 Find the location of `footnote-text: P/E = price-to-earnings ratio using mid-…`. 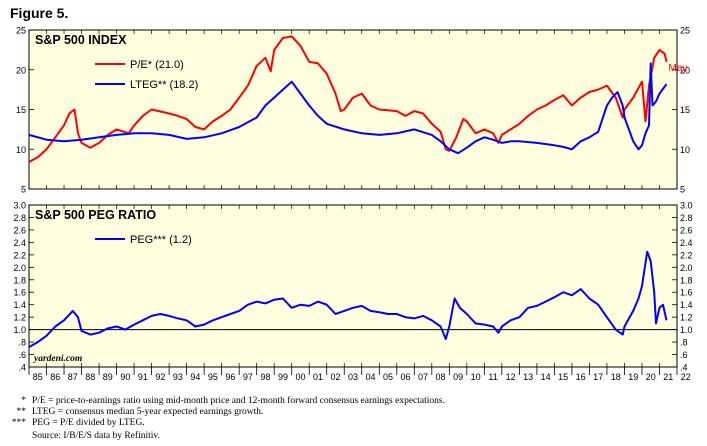

footnote-text: P/E = price-to-earnings ratio using mid-… is located at coordinates (238, 401).